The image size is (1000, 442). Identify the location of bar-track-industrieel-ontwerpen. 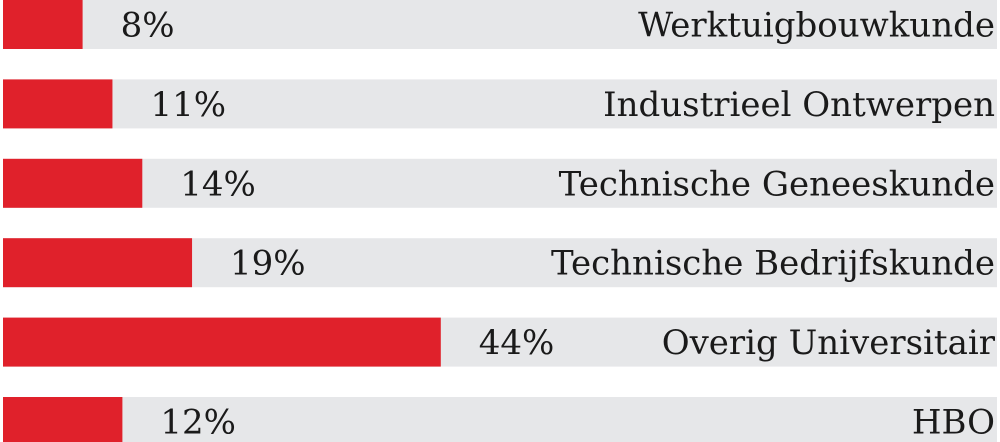
(500, 104).